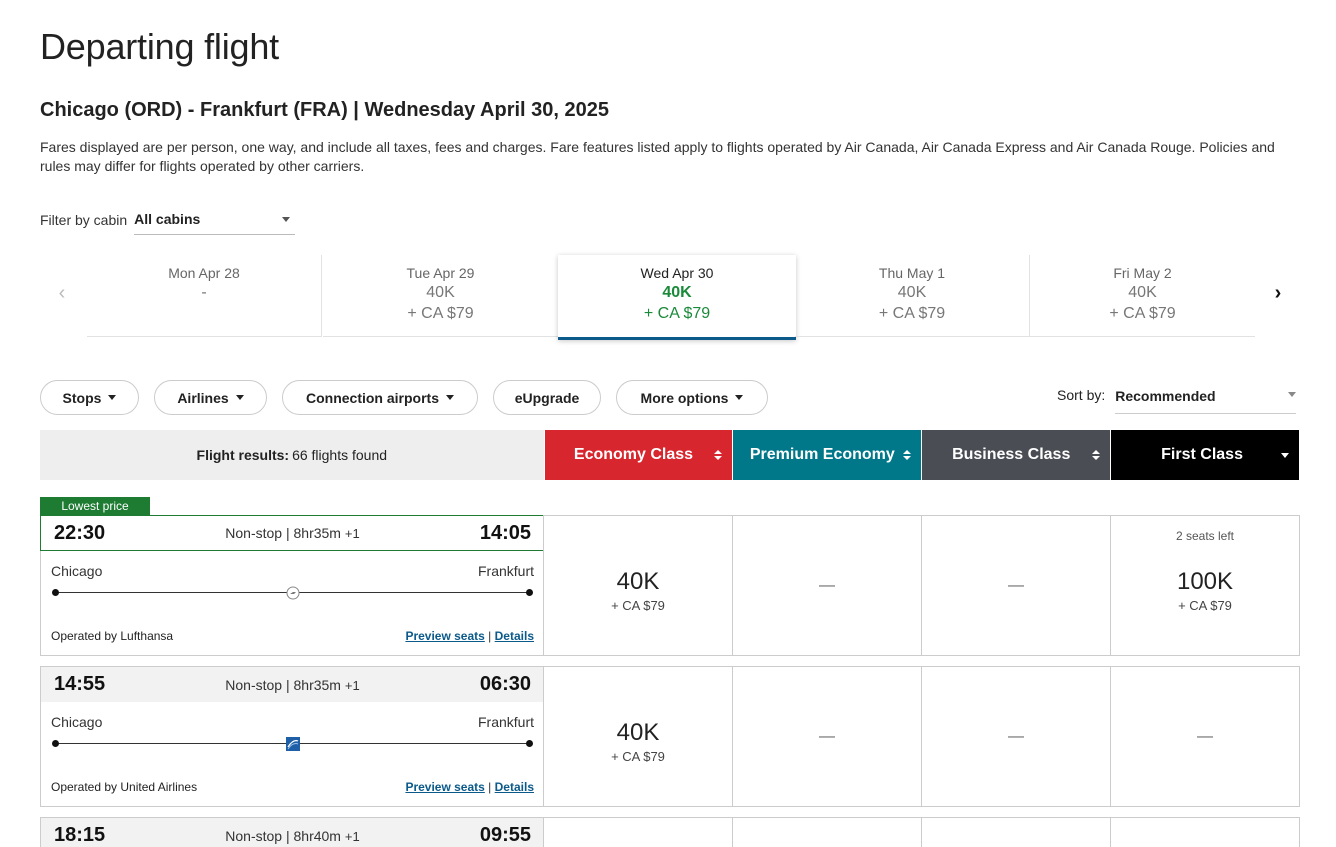 The height and width of the screenshot is (847, 1336). Describe the element at coordinates (529, 592) in the screenshot. I see `destination-dot` at that location.